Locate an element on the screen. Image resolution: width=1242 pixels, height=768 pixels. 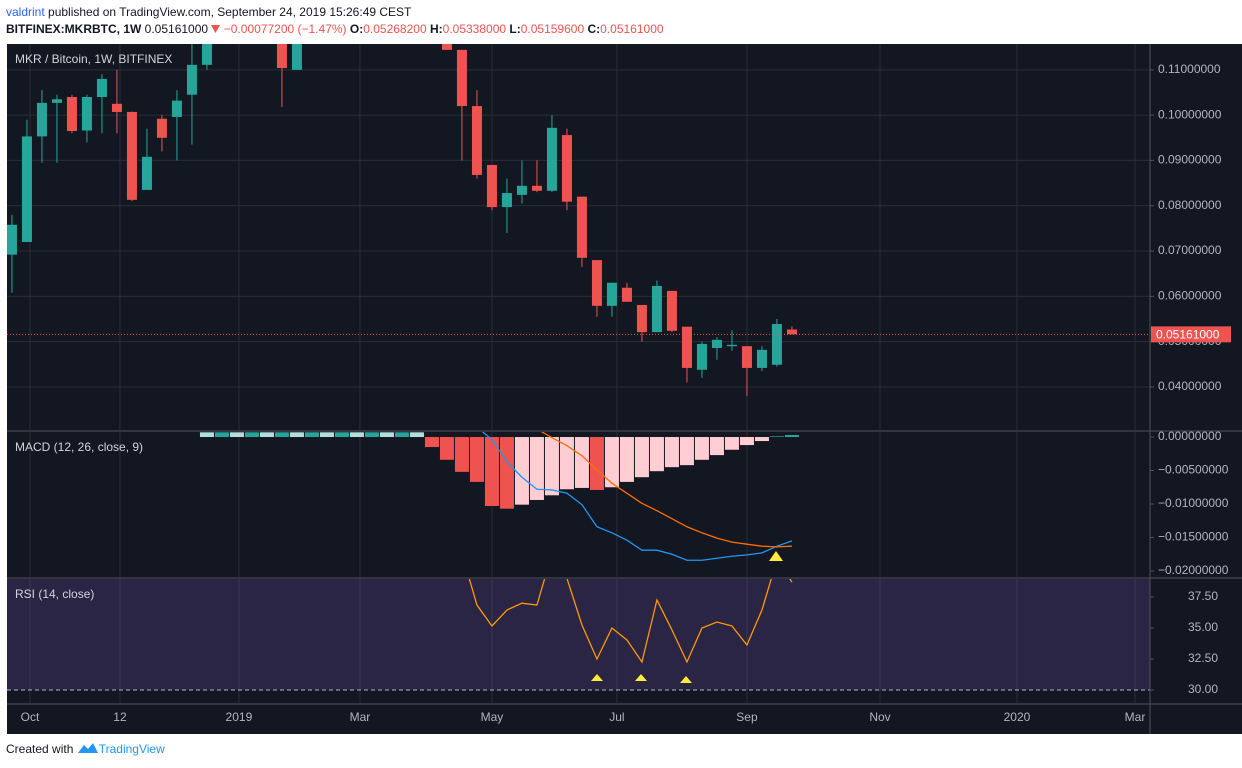
last: 0.05161000 is located at coordinates (176, 29).